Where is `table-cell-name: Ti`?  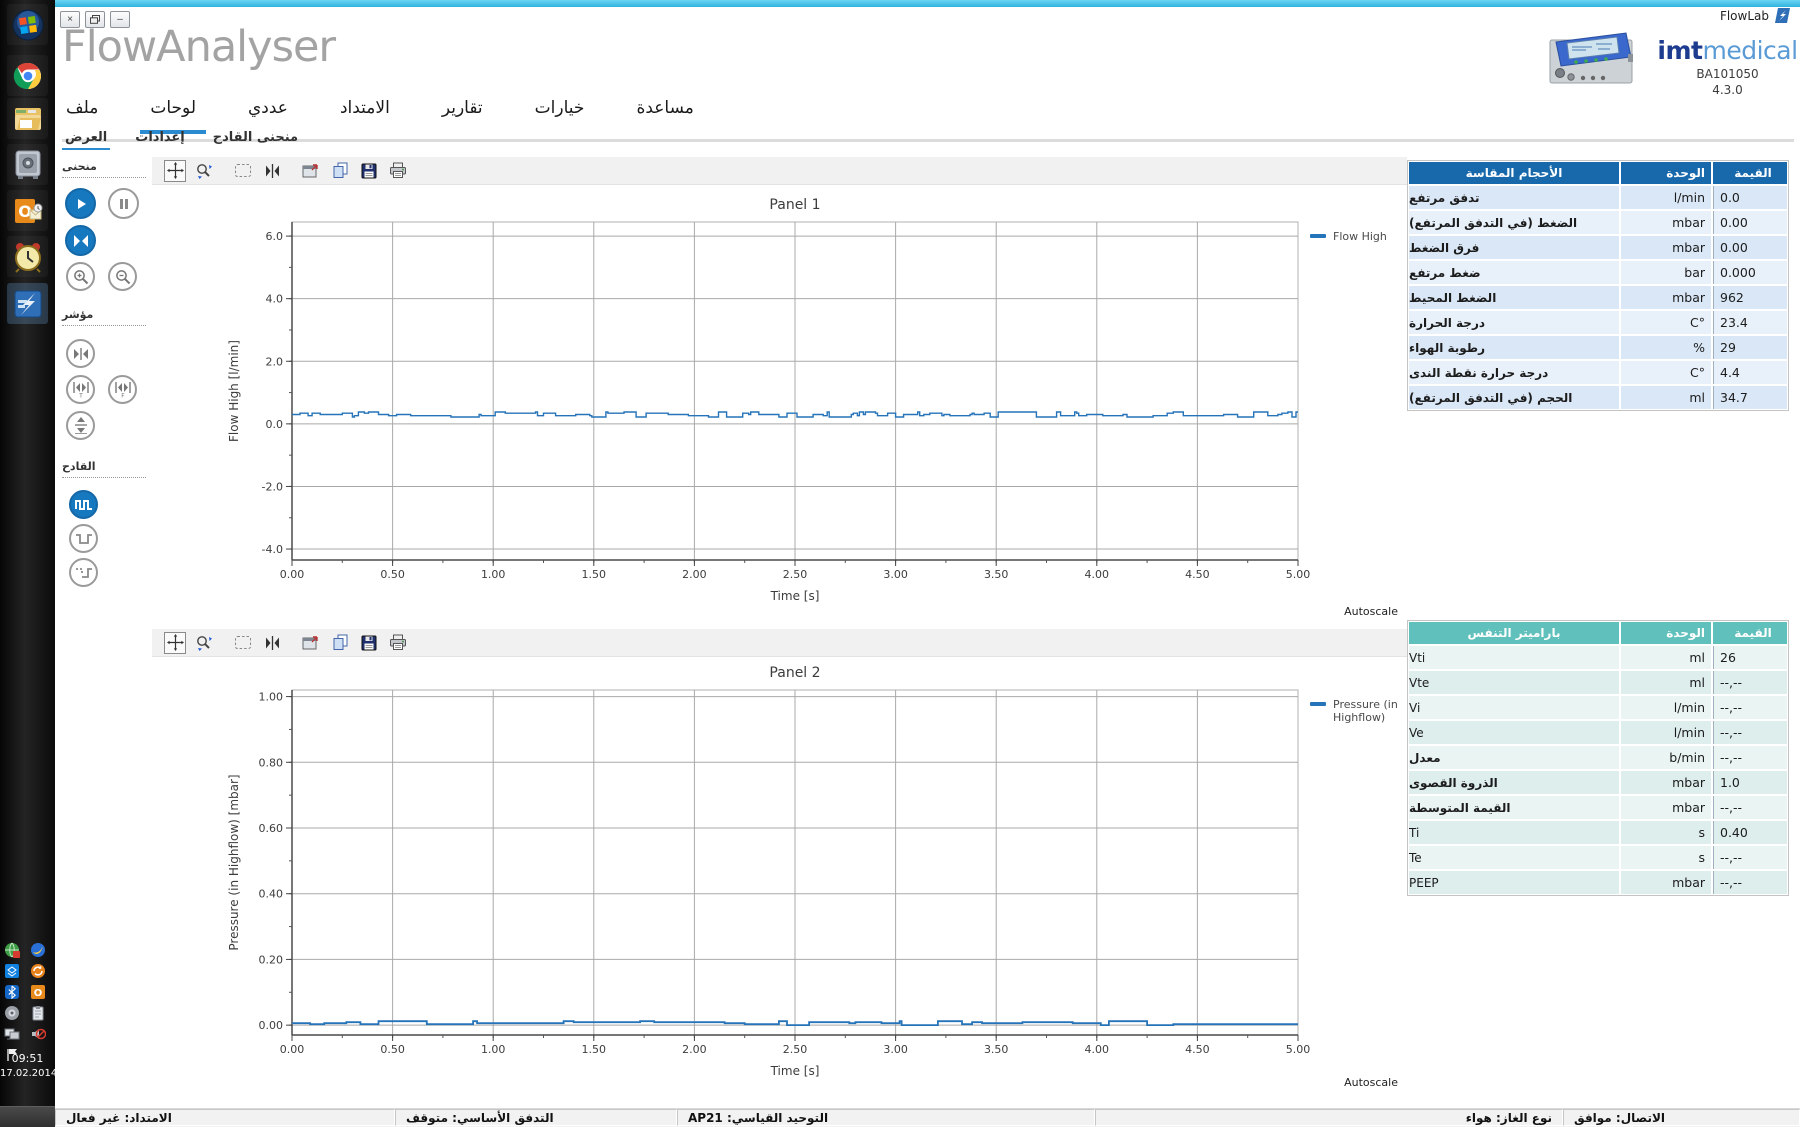
table-cell-name: Ti is located at coordinates (1514, 832).